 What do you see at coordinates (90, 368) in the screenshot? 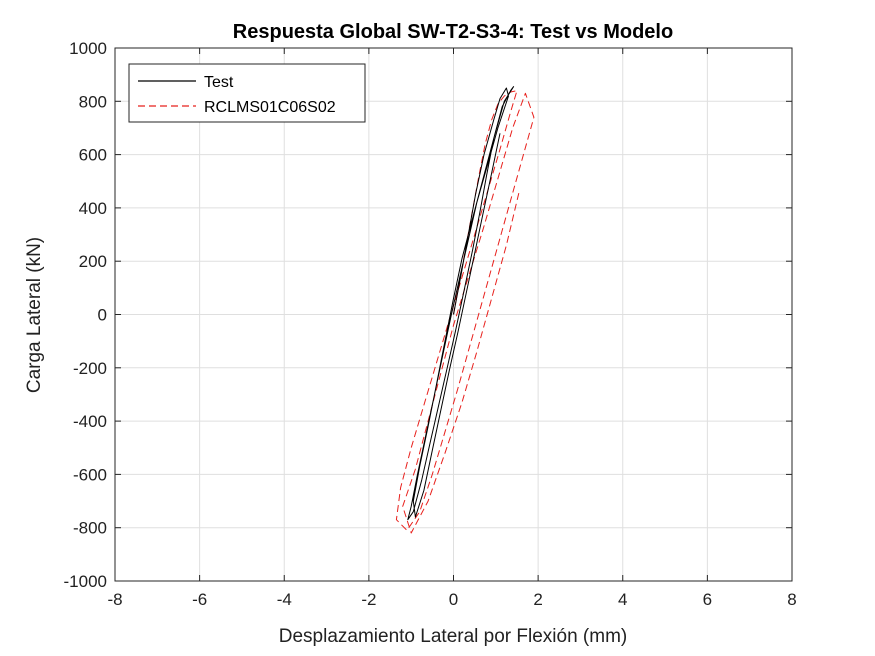
I see `y-tick-label: -200` at bounding box center [90, 368].